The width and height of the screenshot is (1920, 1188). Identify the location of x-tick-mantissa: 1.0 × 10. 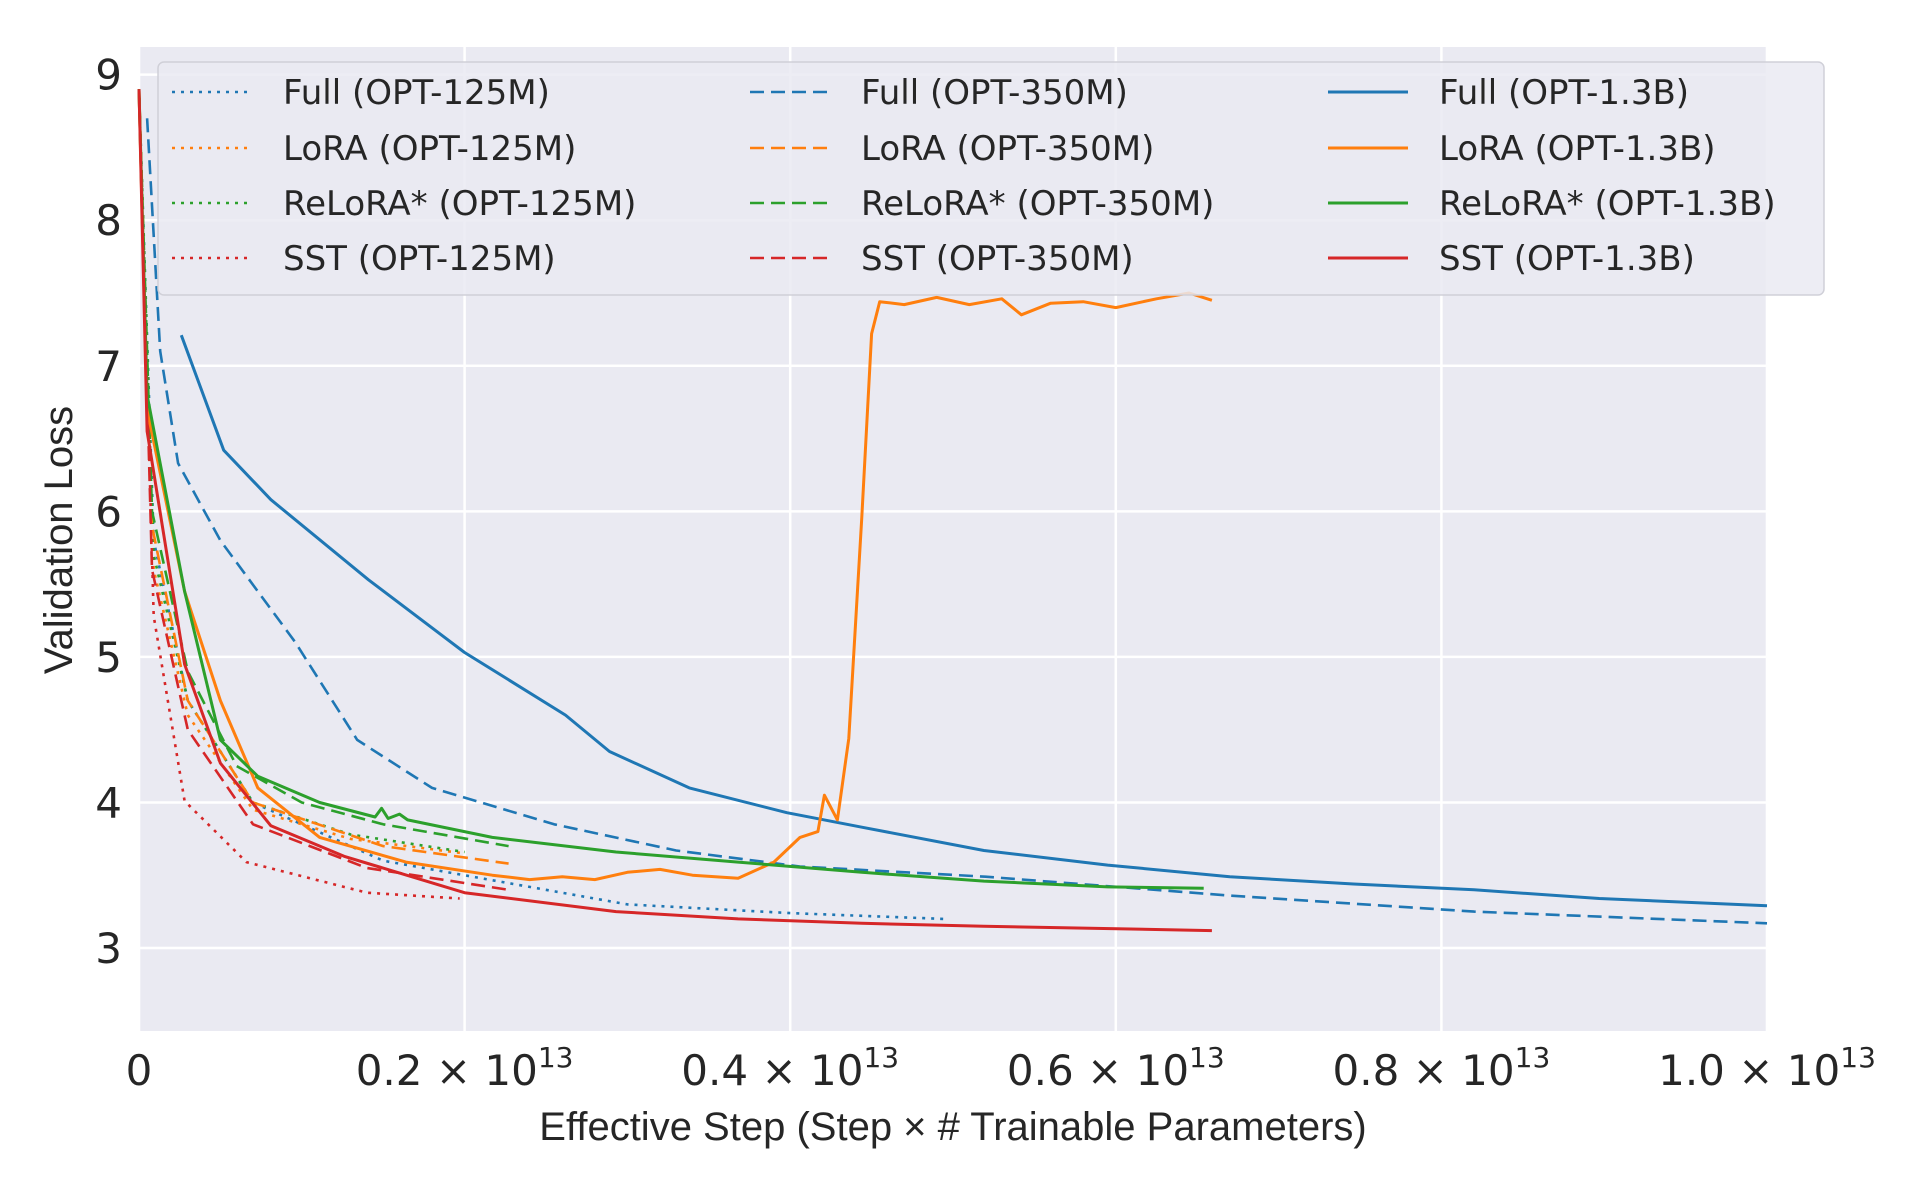
(1749, 1070).